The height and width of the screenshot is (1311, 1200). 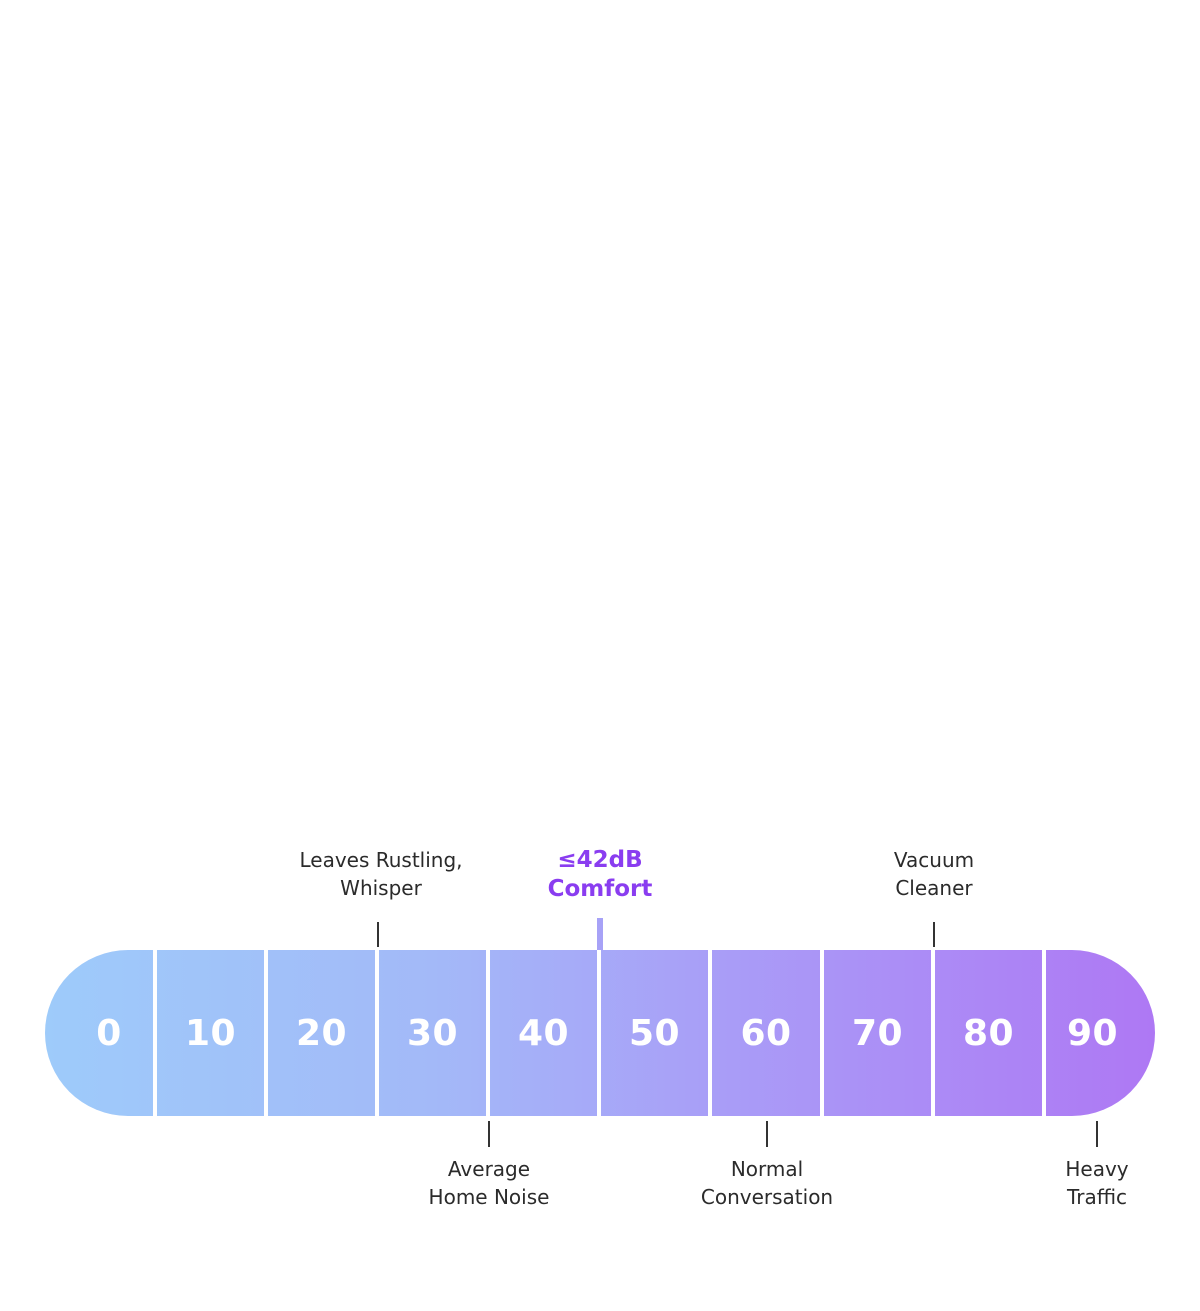 I want to click on segment-label: 70, so click(x=877, y=1033).